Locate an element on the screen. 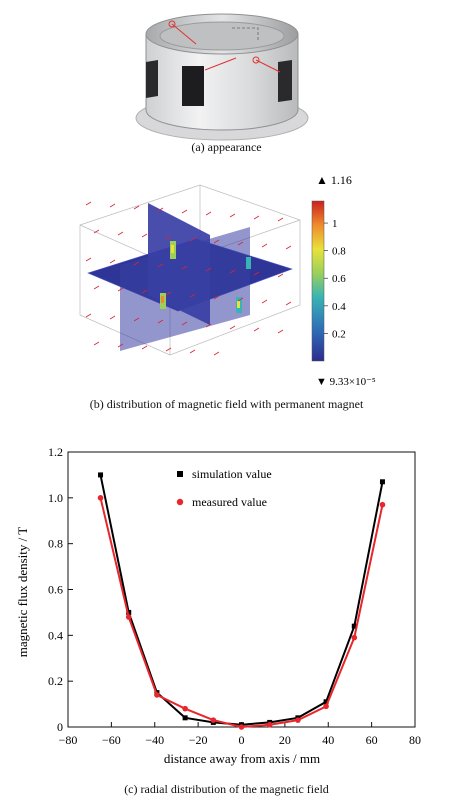 Image resolution: width=453 pixels, height=810 pixels. legend-label: measured value is located at coordinates (229, 502).